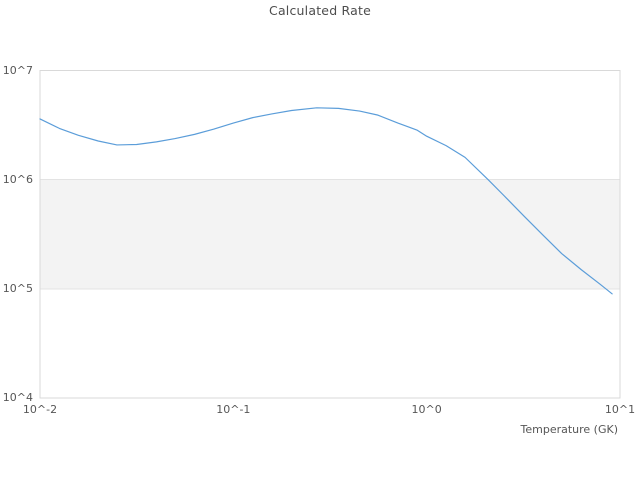  What do you see at coordinates (17, 179) in the screenshot?
I see `y-tick-label: 10^6` at bounding box center [17, 179].